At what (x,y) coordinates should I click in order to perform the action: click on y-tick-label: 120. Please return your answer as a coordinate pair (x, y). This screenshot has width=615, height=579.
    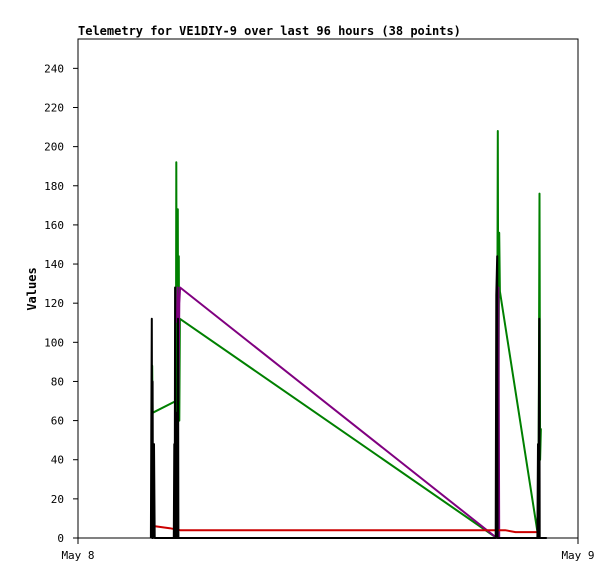
    Looking at the image, I should click on (54, 303).